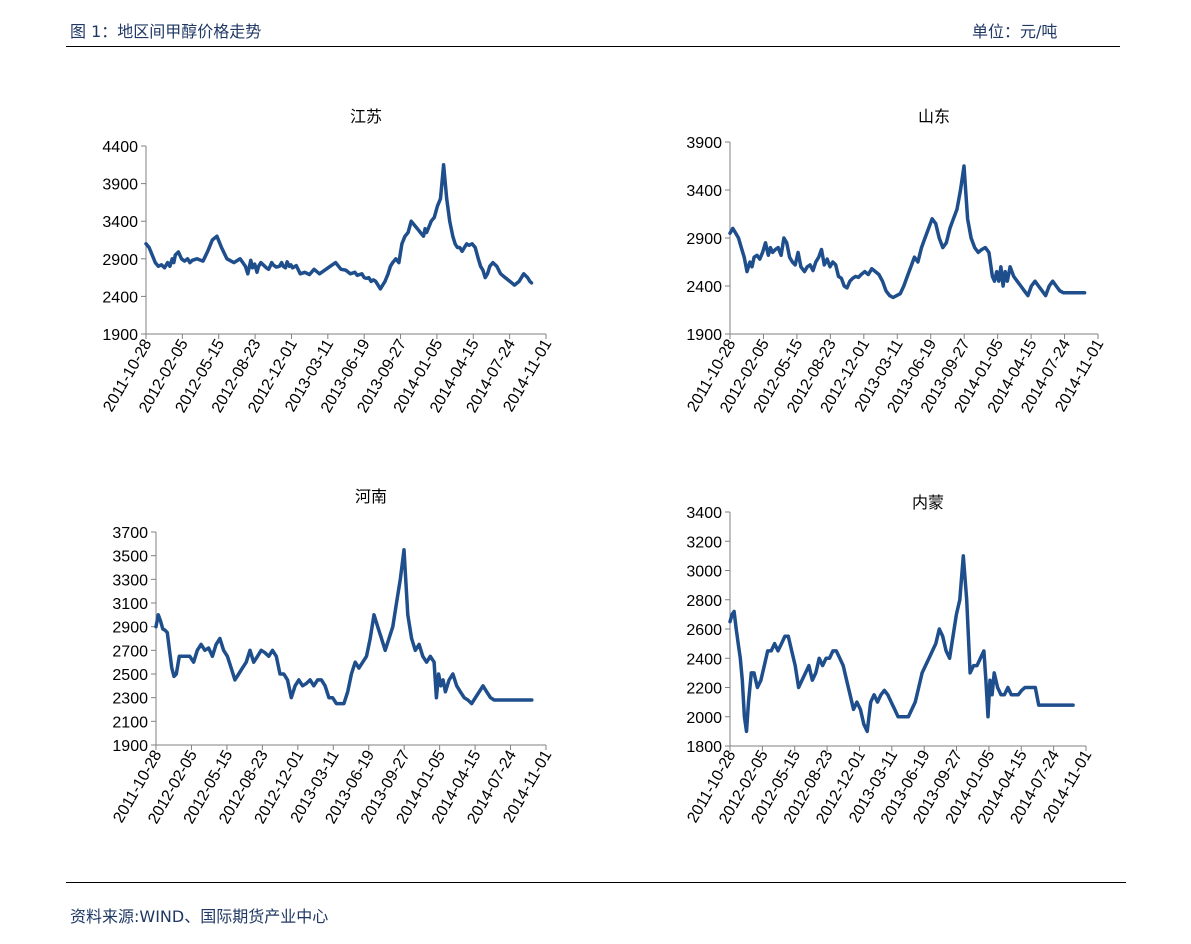 This screenshot has height=944, width=1191. Describe the element at coordinates (593, 46) in the screenshot. I see `header-divider` at that location.